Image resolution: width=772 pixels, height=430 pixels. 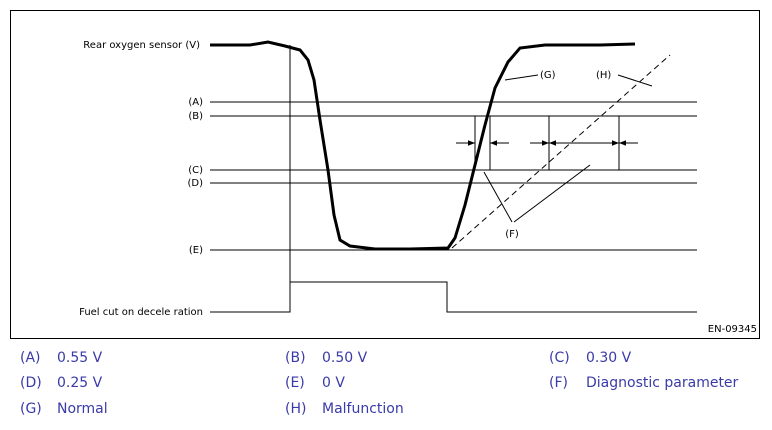 I want to click on g-label: (G), so click(x=548, y=75).